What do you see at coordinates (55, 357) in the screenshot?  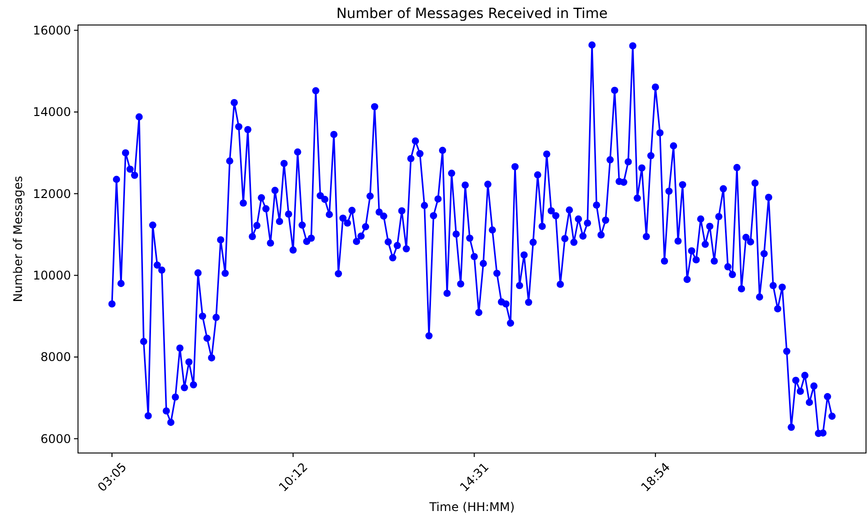 I see `y-tick-label: 8000` at bounding box center [55, 357].